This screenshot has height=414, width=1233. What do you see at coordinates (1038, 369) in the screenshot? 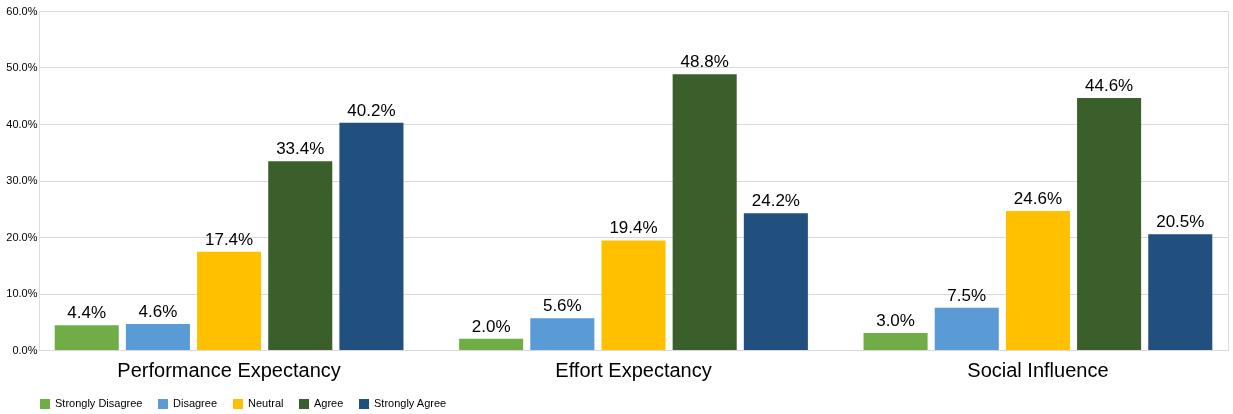
I see `x-tick-label: Social Influence` at bounding box center [1038, 369].